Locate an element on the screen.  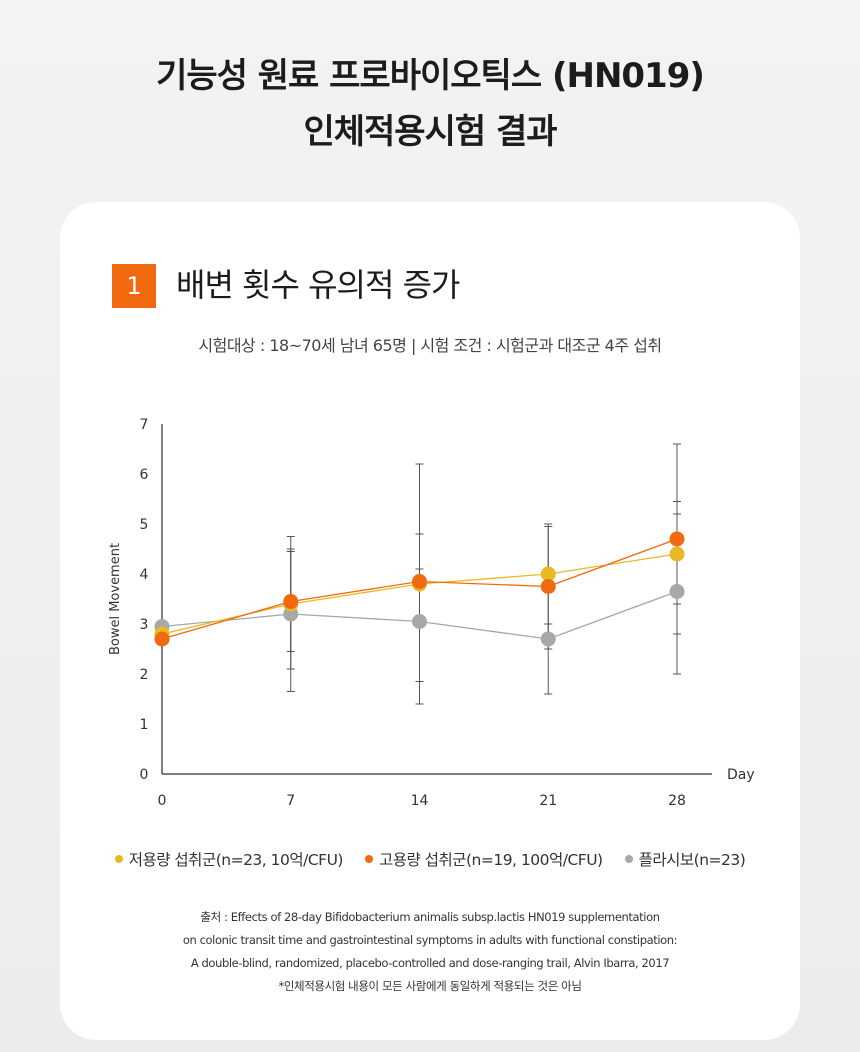
section-number-badge: 1 is located at coordinates (134, 286).